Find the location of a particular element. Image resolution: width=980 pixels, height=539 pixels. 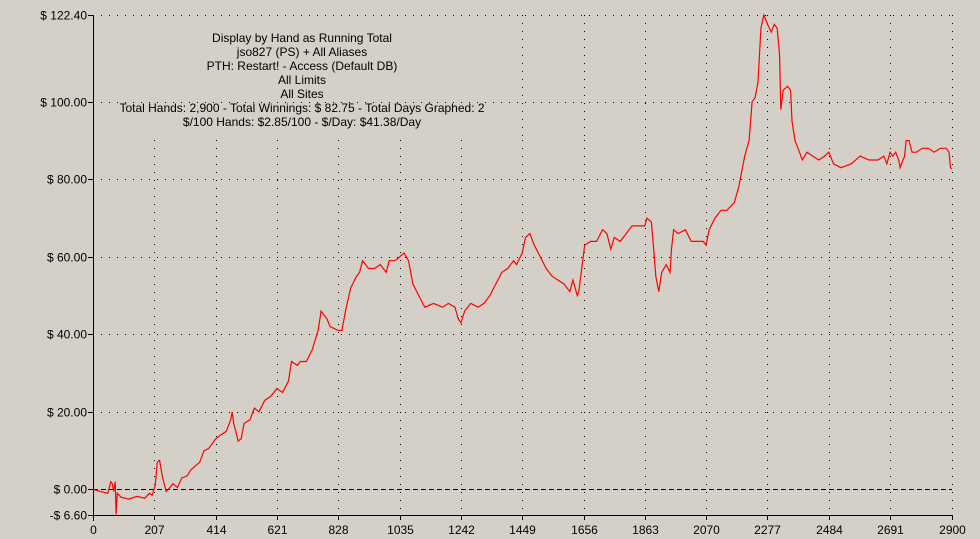

header-line: All Limits is located at coordinates (302, 80).